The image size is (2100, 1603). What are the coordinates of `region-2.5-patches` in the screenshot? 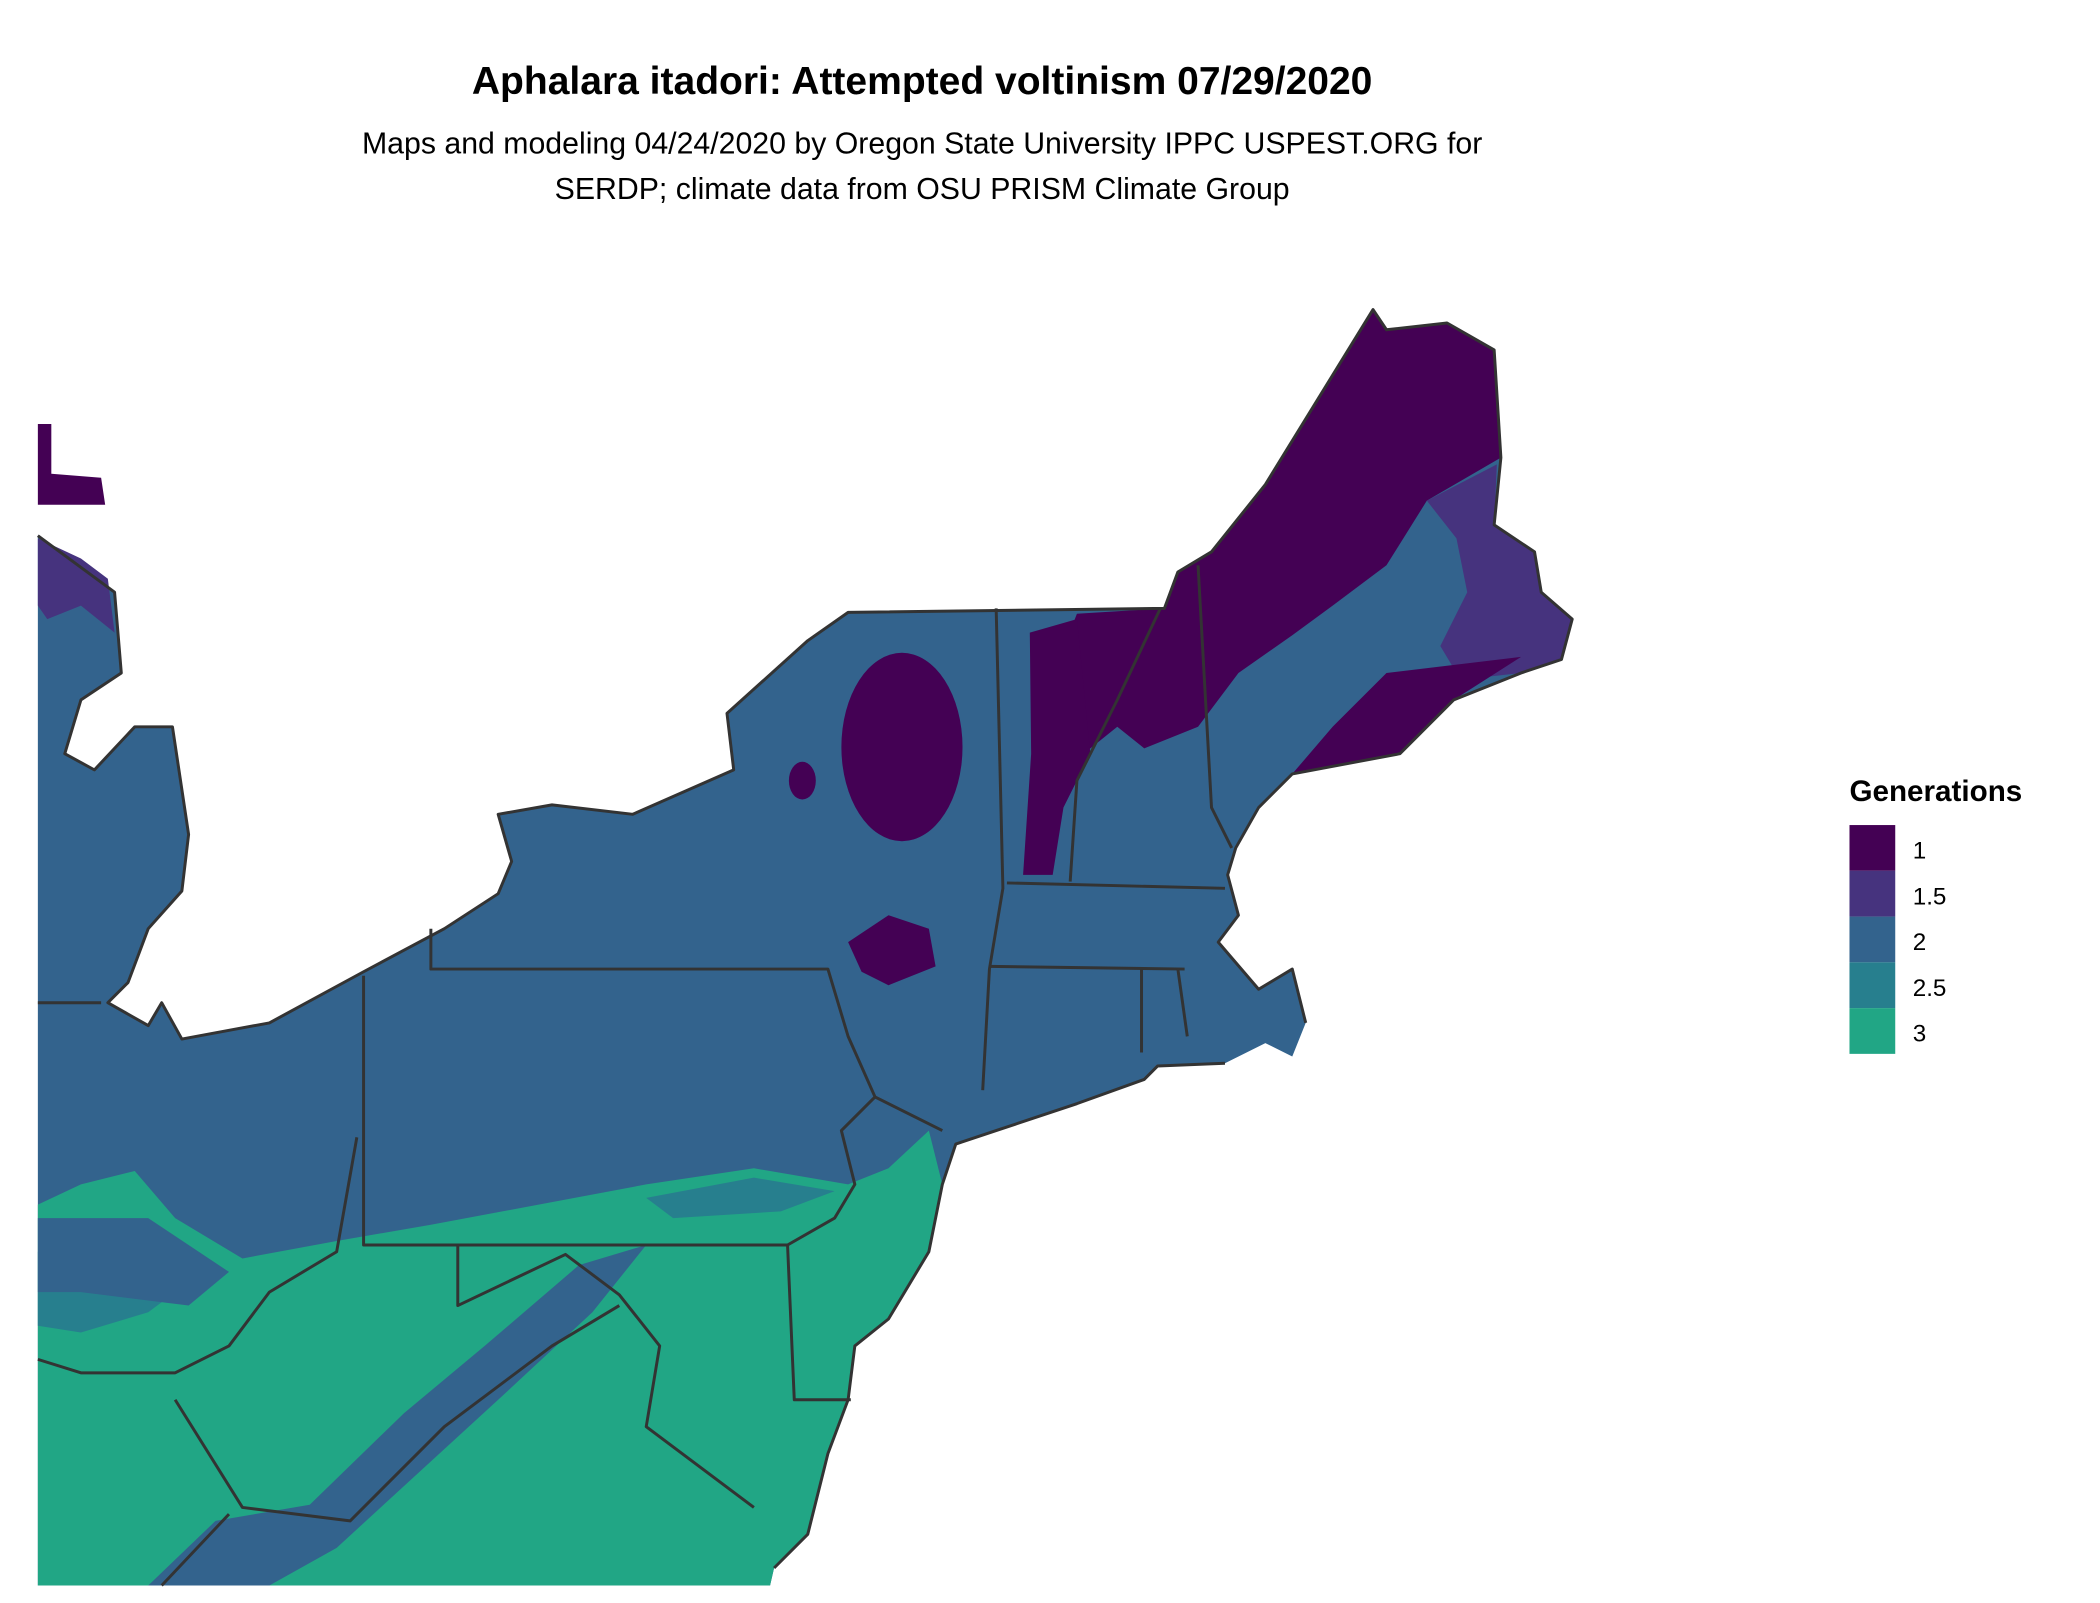 It's located at (436, 1255).